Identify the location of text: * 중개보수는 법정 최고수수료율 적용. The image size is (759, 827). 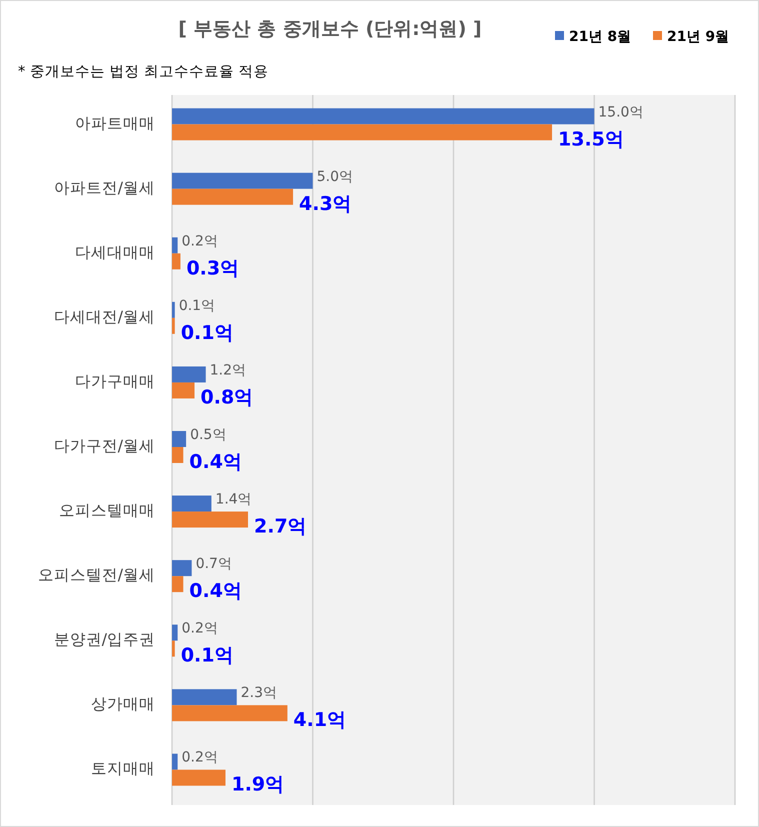
(143, 72).